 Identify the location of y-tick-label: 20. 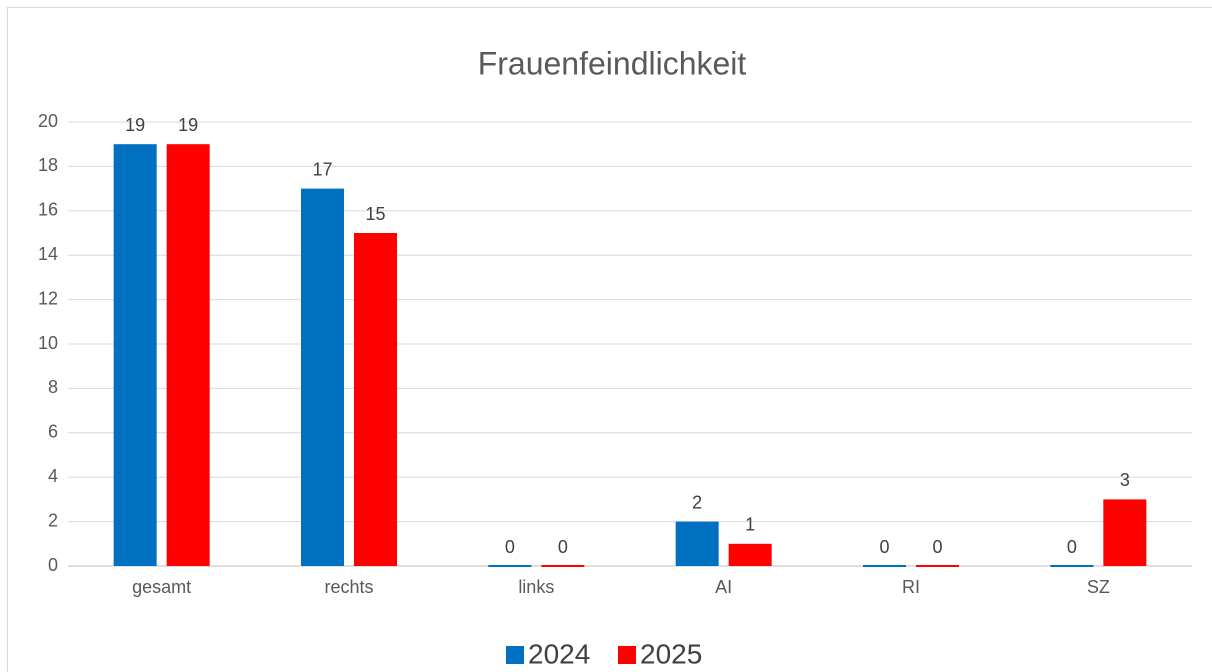
(48, 121).